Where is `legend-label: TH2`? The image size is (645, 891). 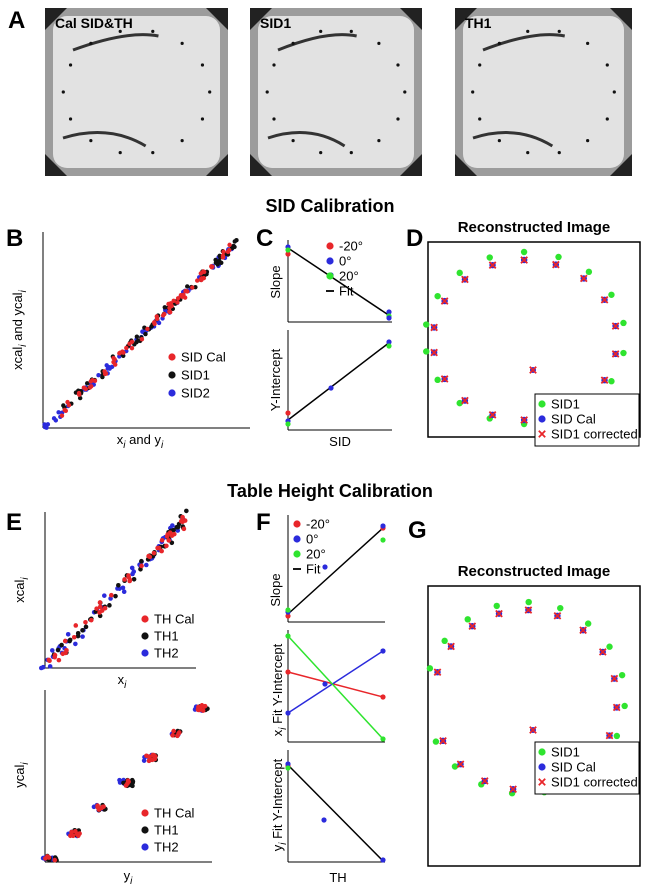 legend-label: TH2 is located at coordinates (166, 653).